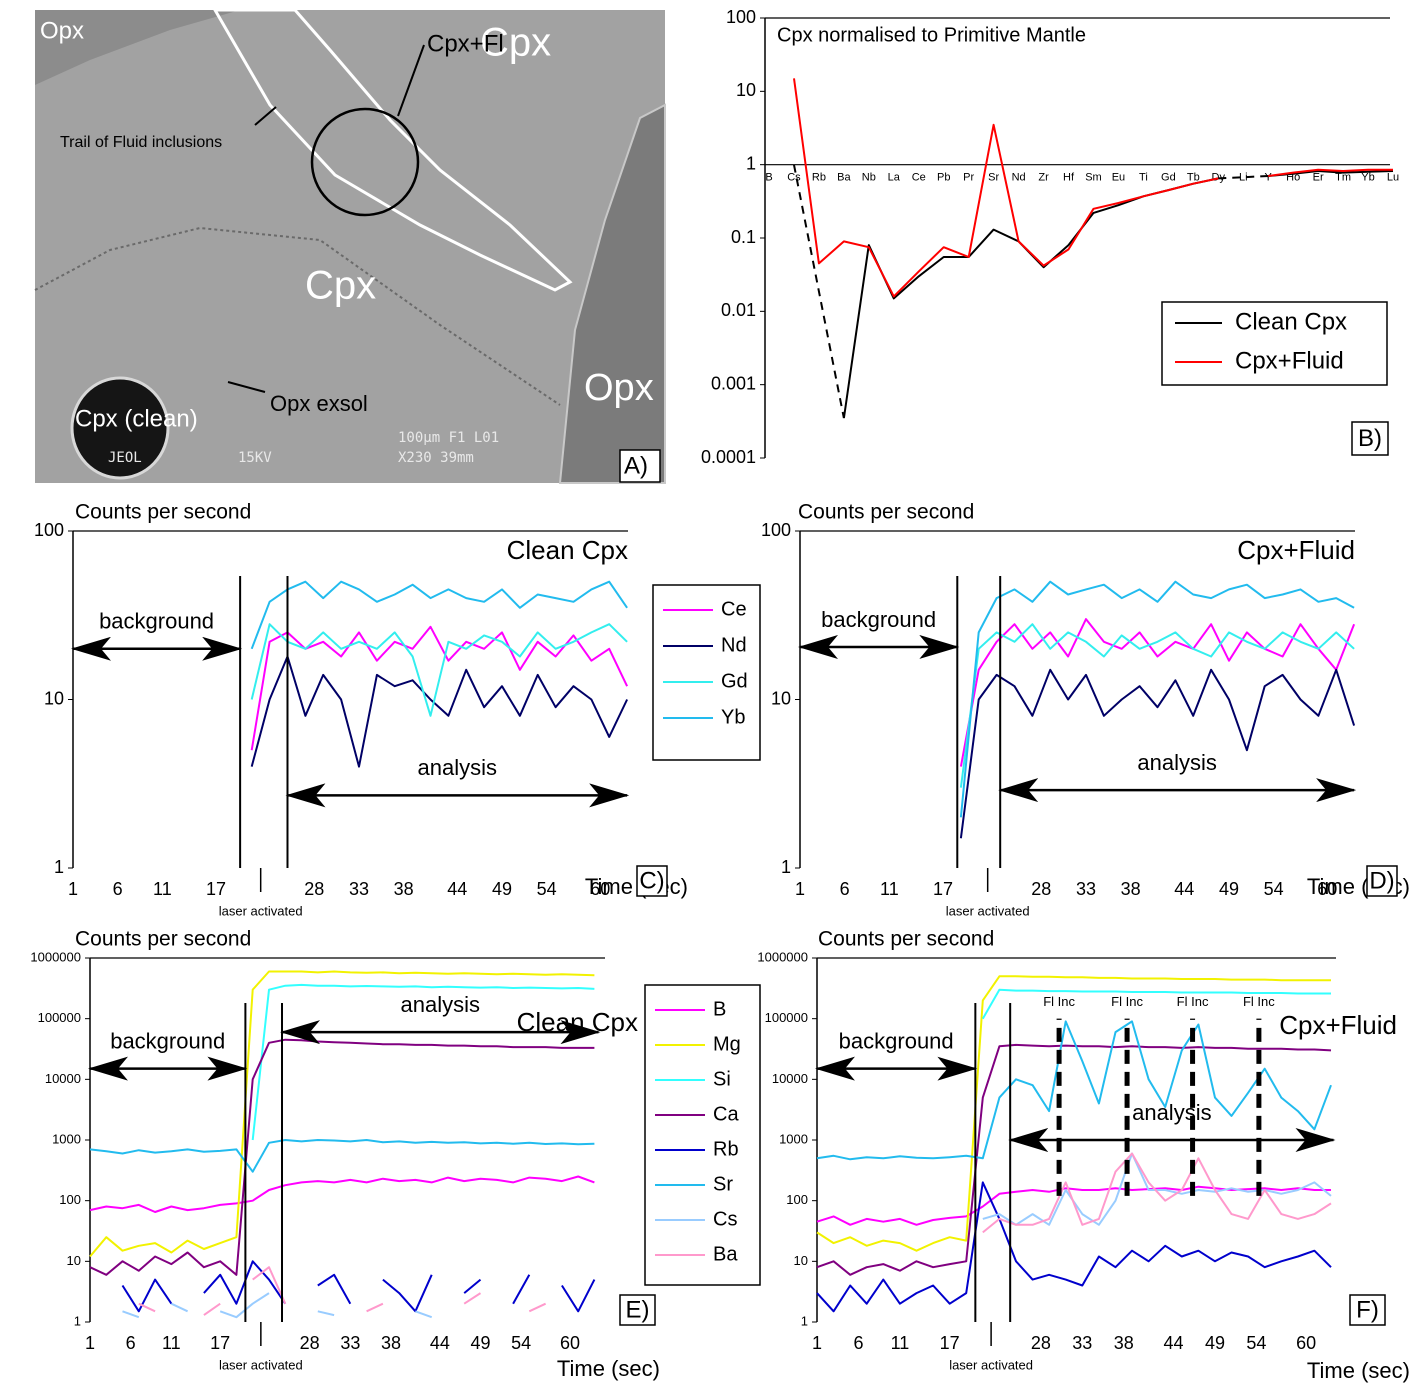  Describe the element at coordinates (62, 30) in the screenshot. I see `mineral-label: Opx` at that location.